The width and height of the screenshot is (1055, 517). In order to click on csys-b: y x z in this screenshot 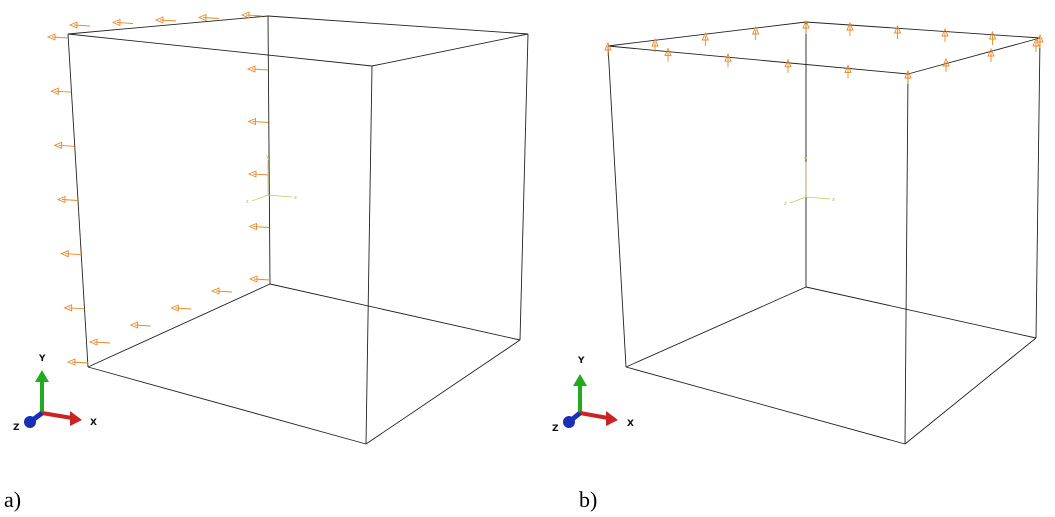, I will do `click(809, 181)`.